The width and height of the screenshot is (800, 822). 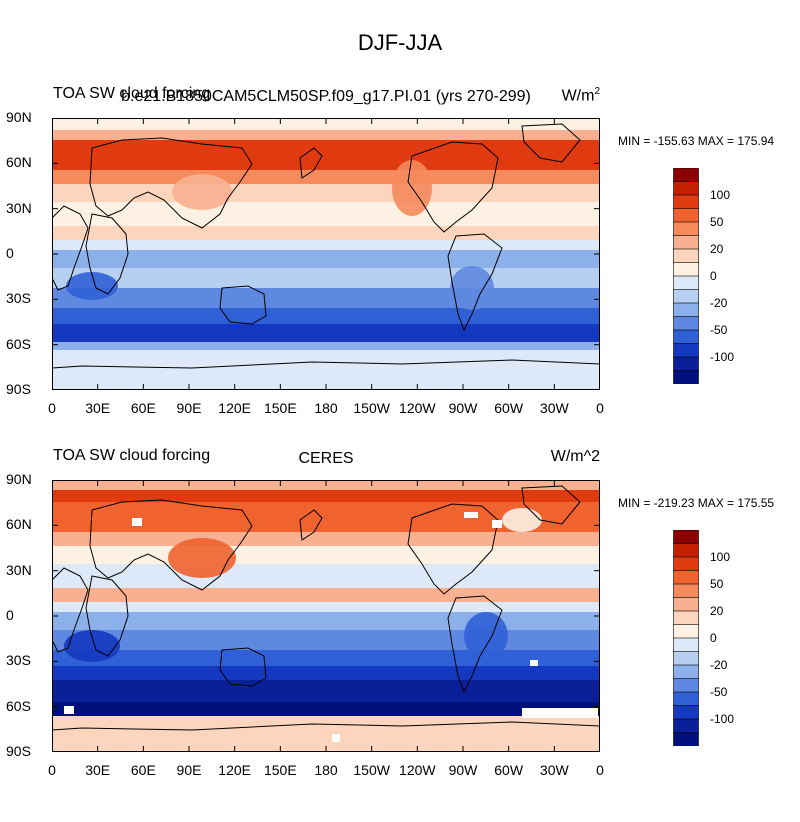 I want to click on panel-units: W/m^2, so click(x=575, y=456).